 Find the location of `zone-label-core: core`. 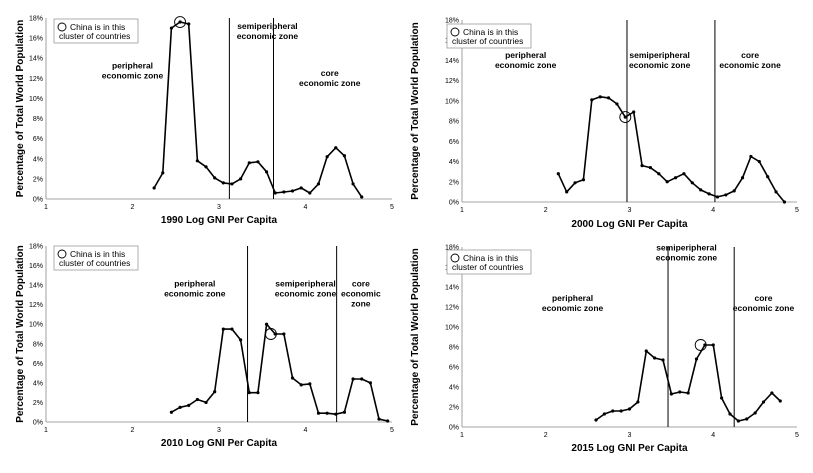

zone-label-core: core is located at coordinates (330, 73).